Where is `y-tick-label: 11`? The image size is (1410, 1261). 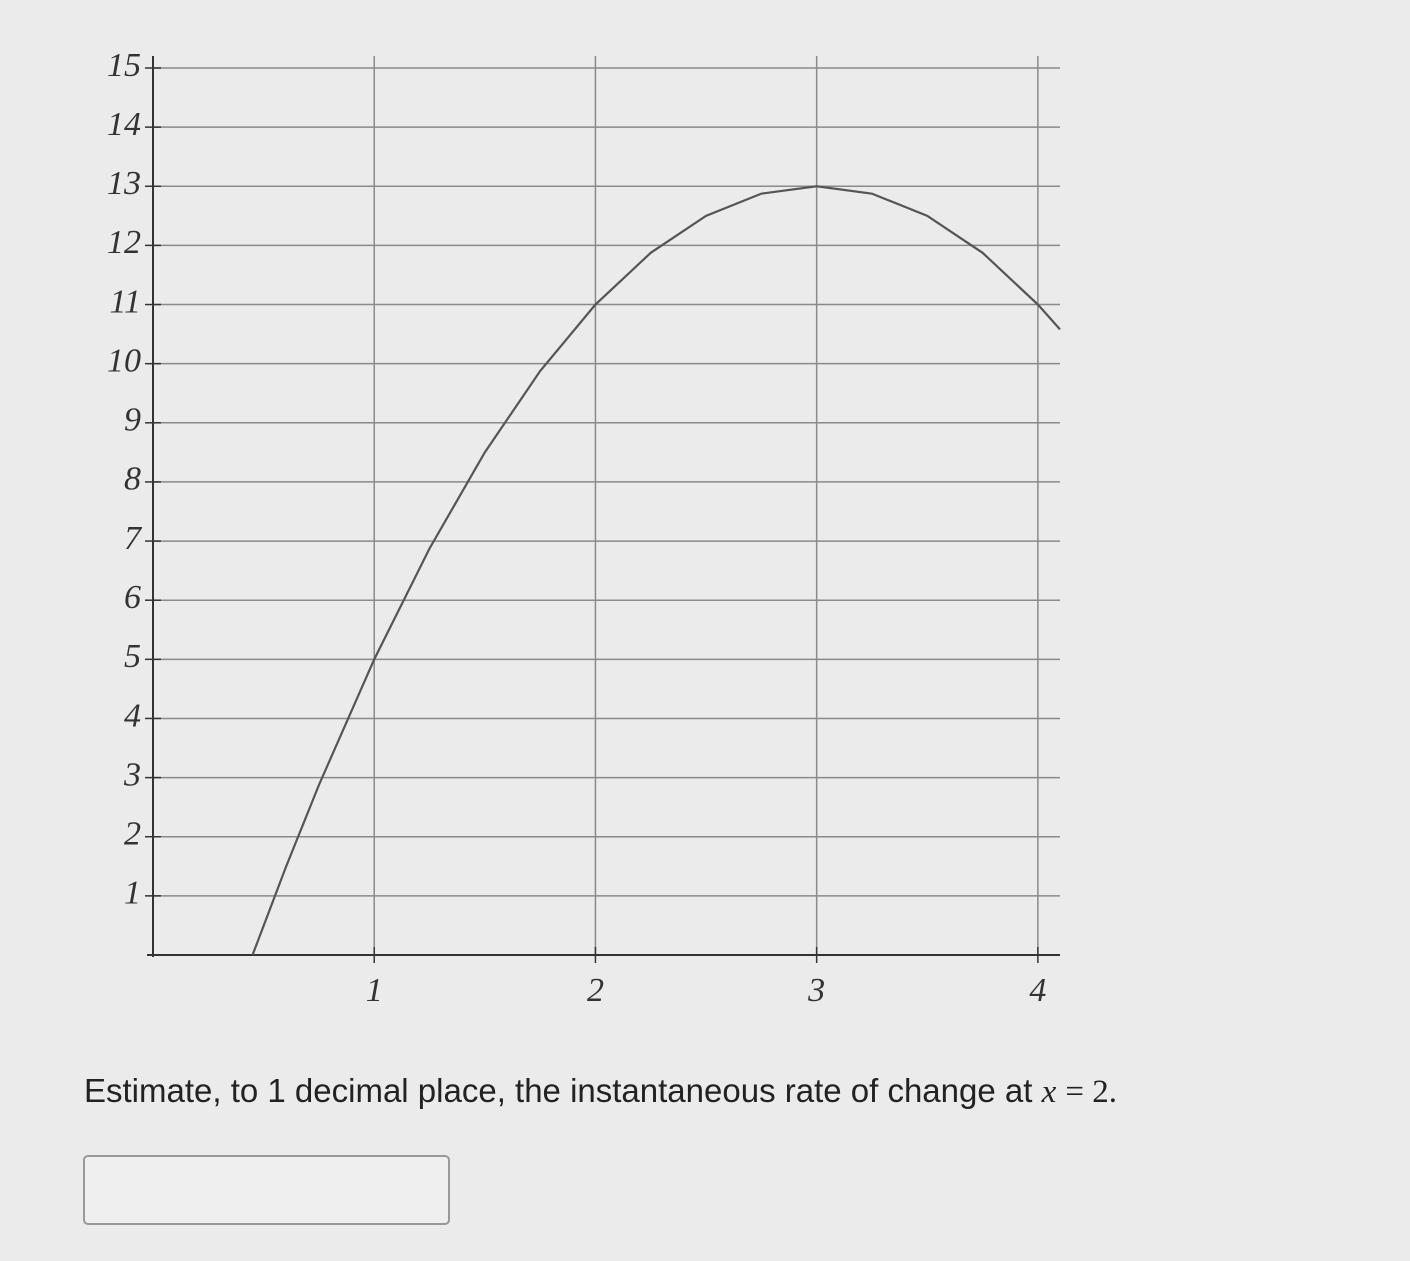
y-tick-label: 11 is located at coordinates (125, 301).